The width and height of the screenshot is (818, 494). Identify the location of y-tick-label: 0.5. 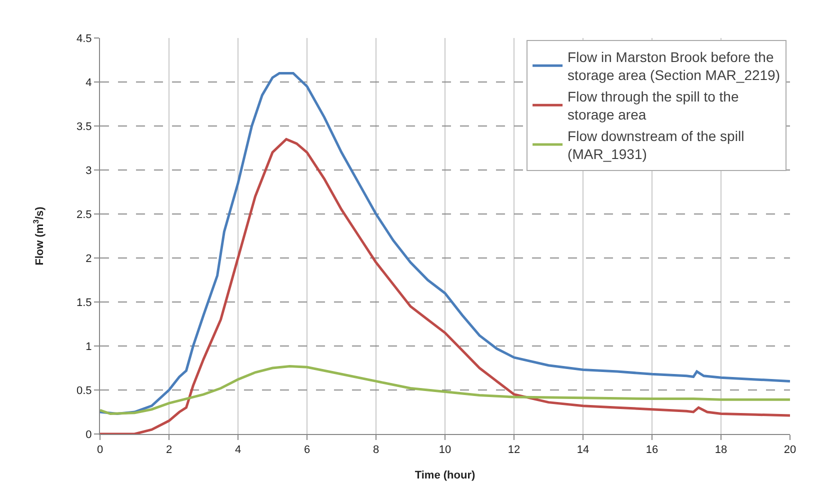
(84, 390).